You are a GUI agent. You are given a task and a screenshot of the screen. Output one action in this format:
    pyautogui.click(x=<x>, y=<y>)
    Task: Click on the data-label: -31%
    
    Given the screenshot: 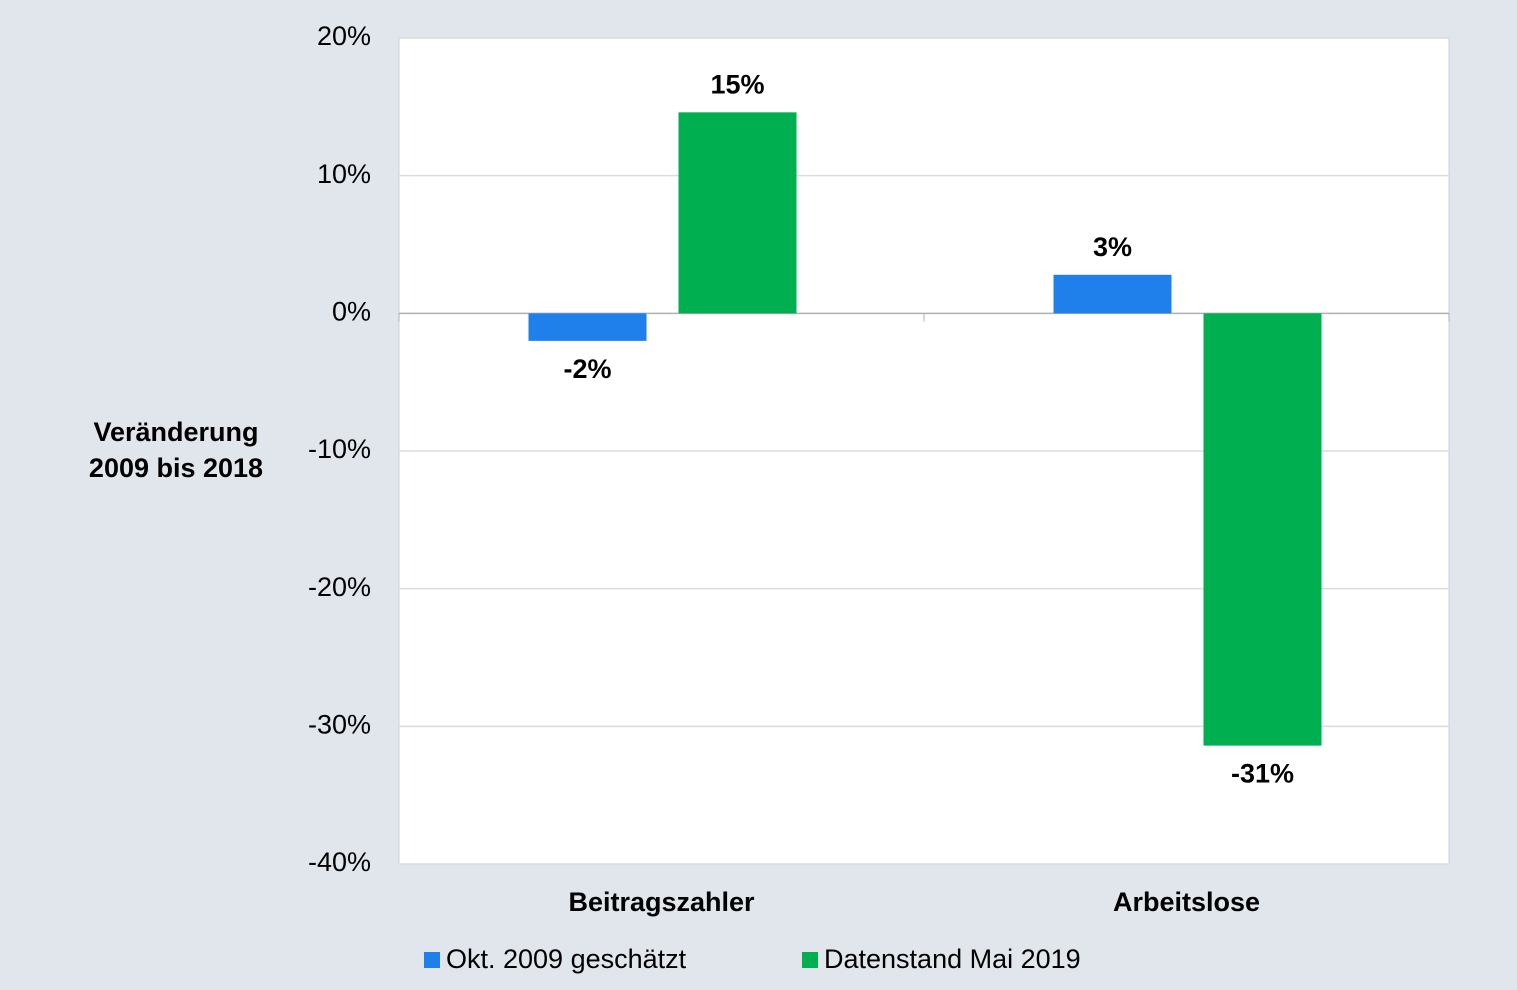 What is the action you would take?
    pyautogui.click(x=1262, y=774)
    